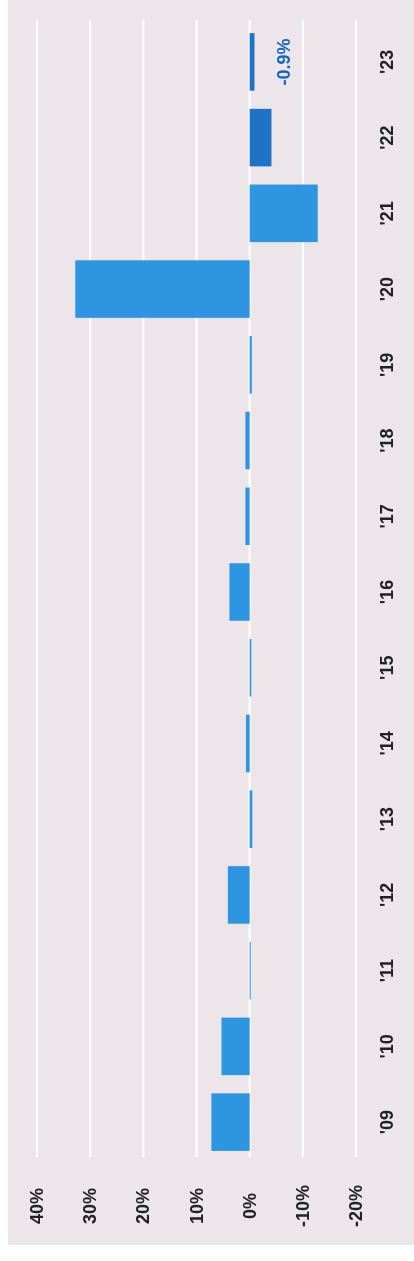  Describe the element at coordinates (387, 1122) in the screenshot. I see `y-tick-label: '09` at that location.